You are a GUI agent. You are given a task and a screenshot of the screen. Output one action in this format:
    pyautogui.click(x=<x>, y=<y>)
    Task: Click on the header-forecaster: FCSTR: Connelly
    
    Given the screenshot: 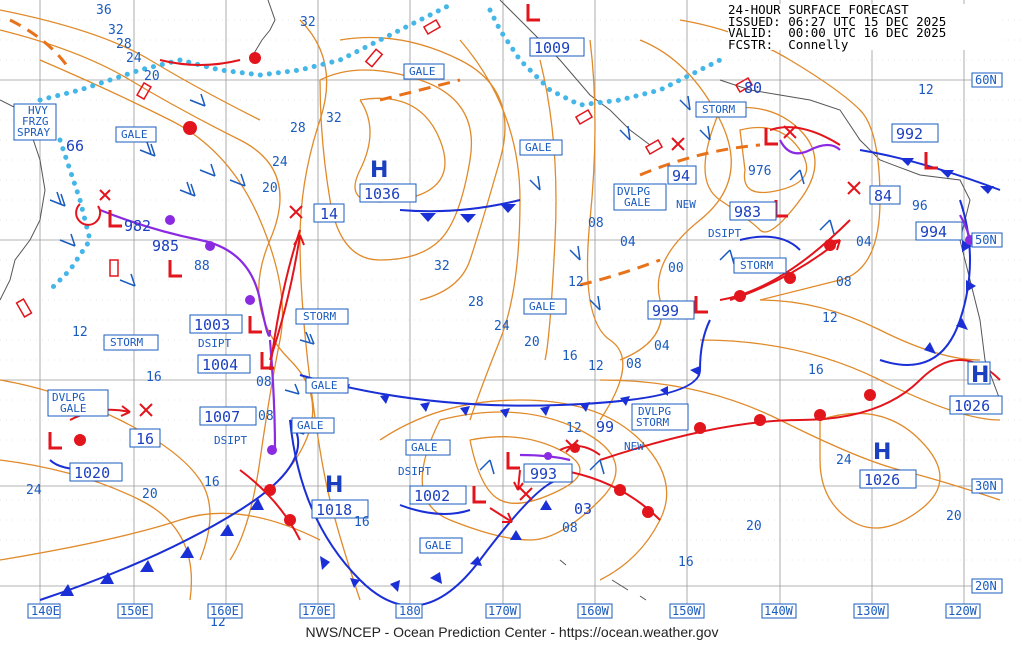 What is the action you would take?
    pyautogui.click(x=788, y=44)
    